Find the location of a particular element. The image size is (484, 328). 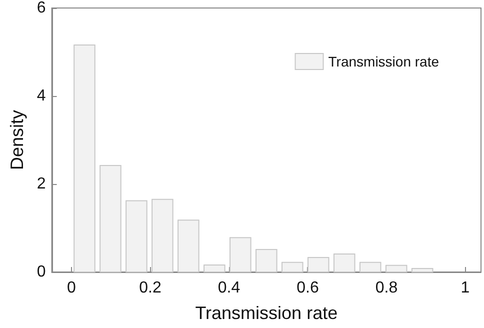

x-tick-label: 0.8 is located at coordinates (386, 288).